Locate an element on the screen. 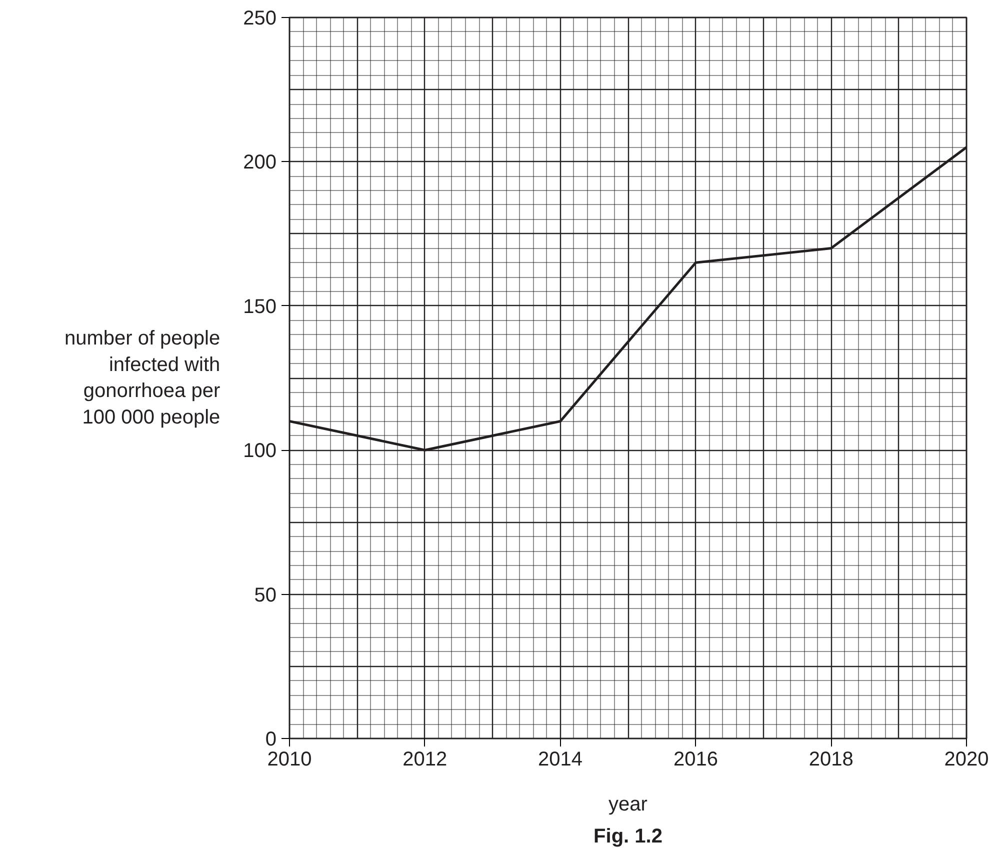  x-tick-label: 2018 is located at coordinates (831, 759).